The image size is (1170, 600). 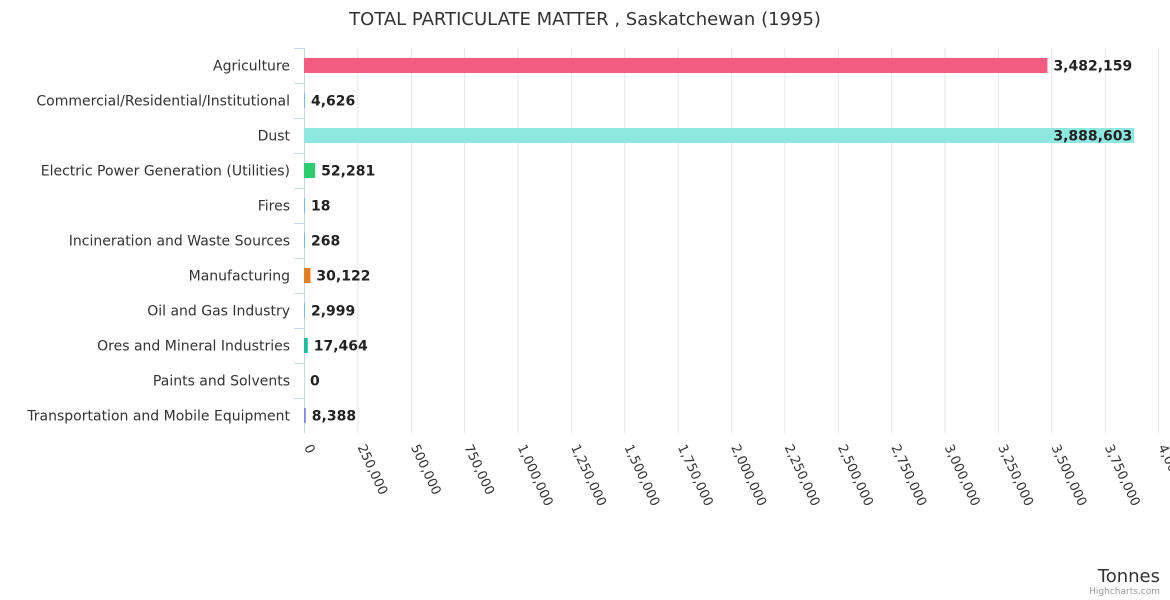 I want to click on tick-label: 1,250,000, so click(x=588, y=475).